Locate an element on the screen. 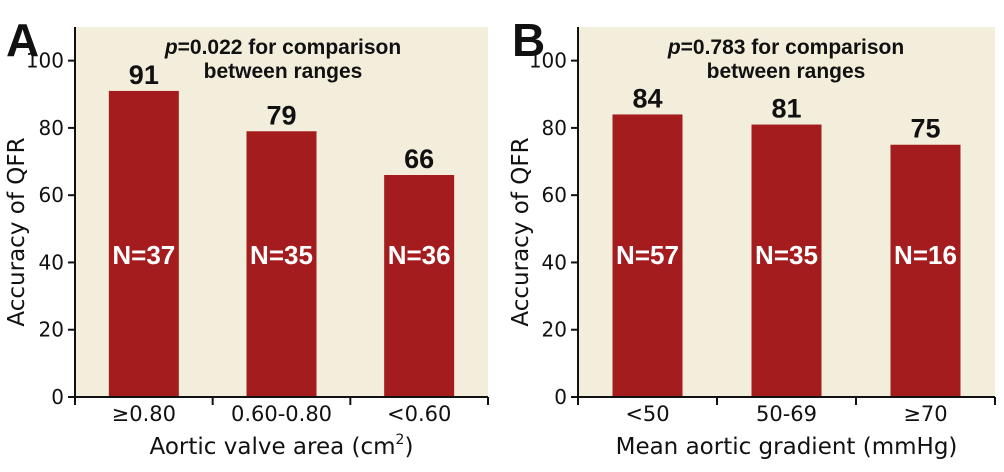  p-value-note: p=0.022 for comparison is located at coordinates (282, 47).